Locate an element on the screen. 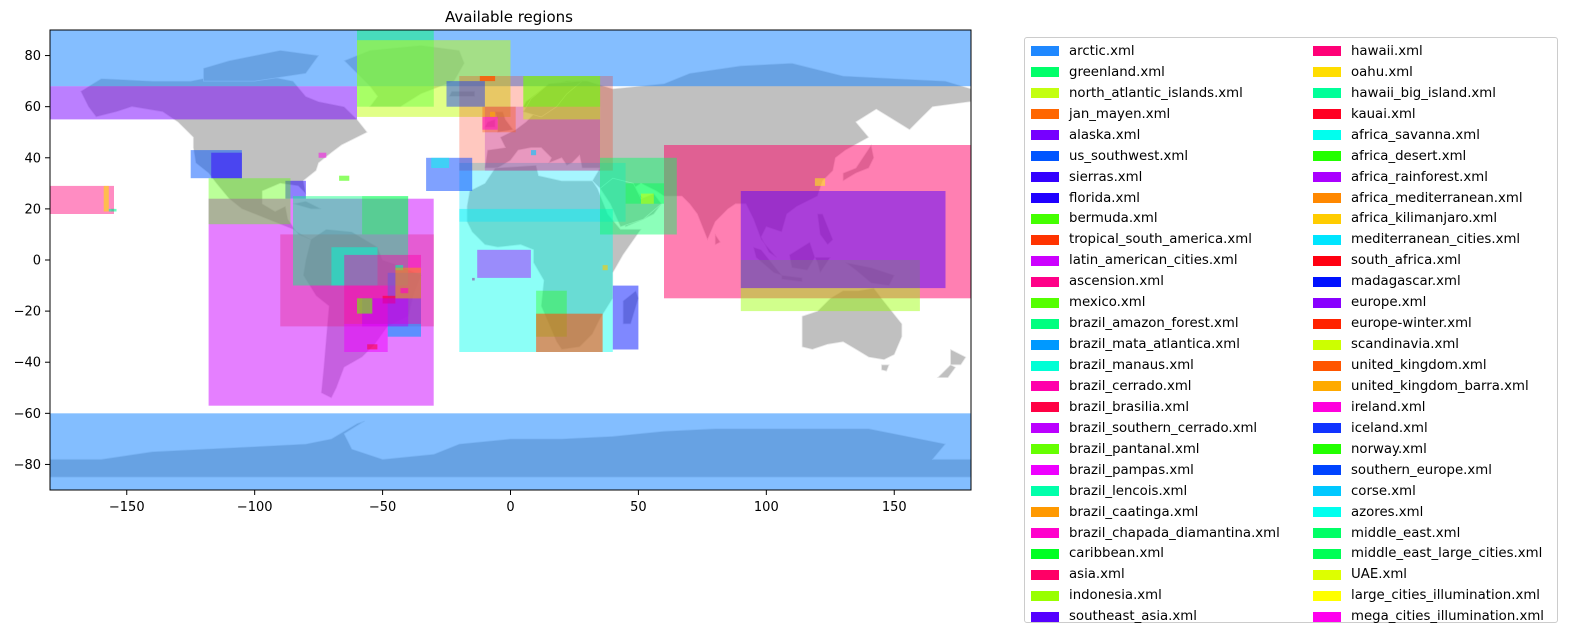 This screenshot has width=1582, height=640. legend-label: hawaii_big_island.xml is located at coordinates (1423, 93).